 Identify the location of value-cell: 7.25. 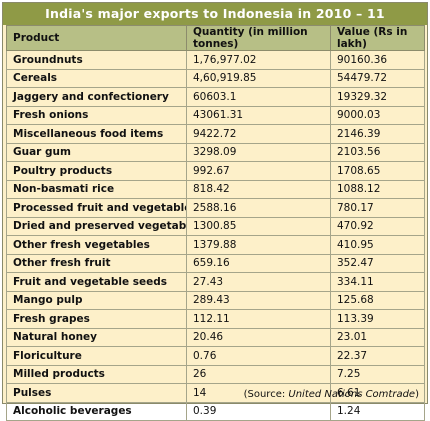
(377, 374).